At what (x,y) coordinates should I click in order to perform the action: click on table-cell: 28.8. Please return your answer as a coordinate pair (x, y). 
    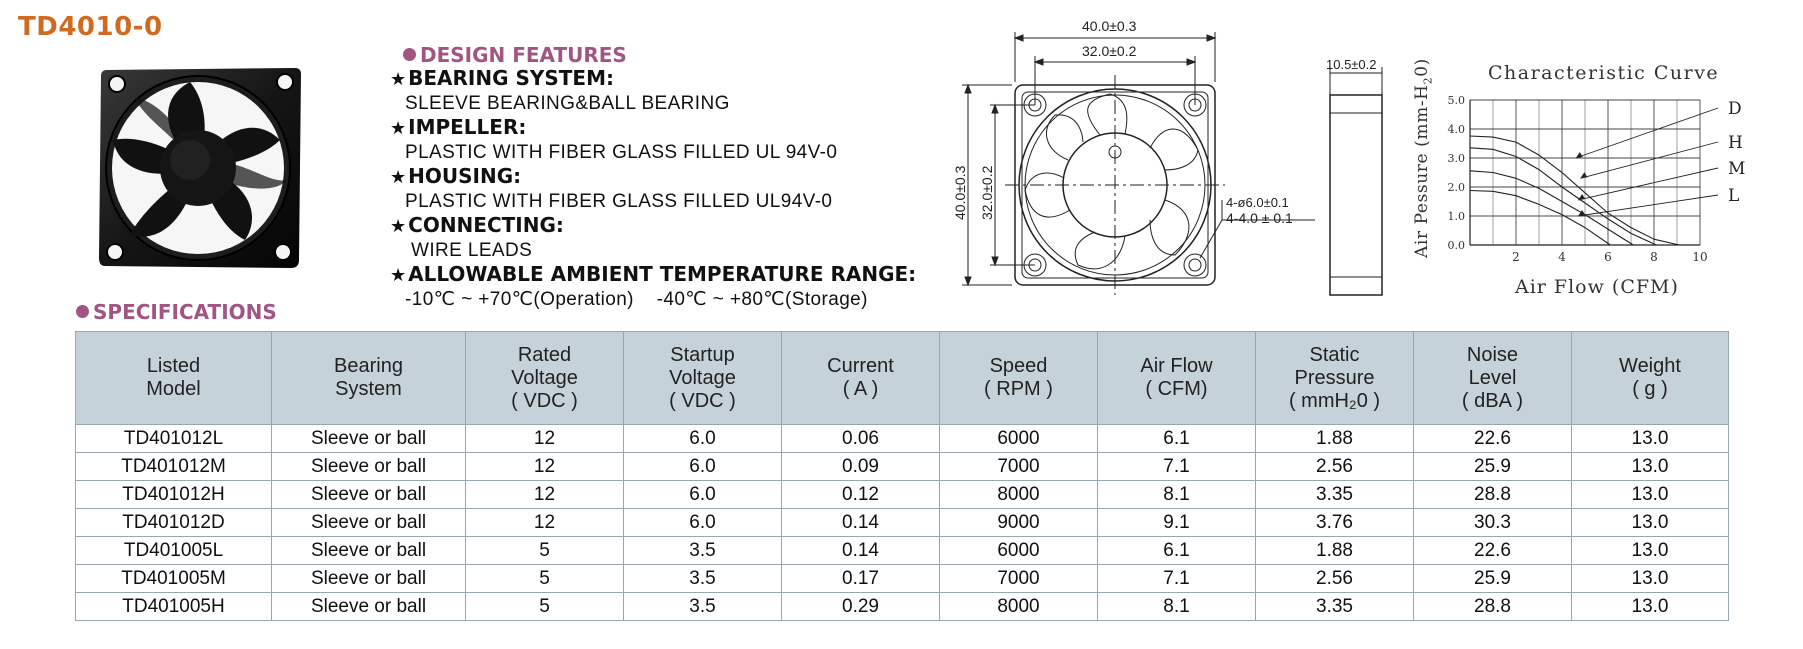
    Looking at the image, I should click on (1492, 606).